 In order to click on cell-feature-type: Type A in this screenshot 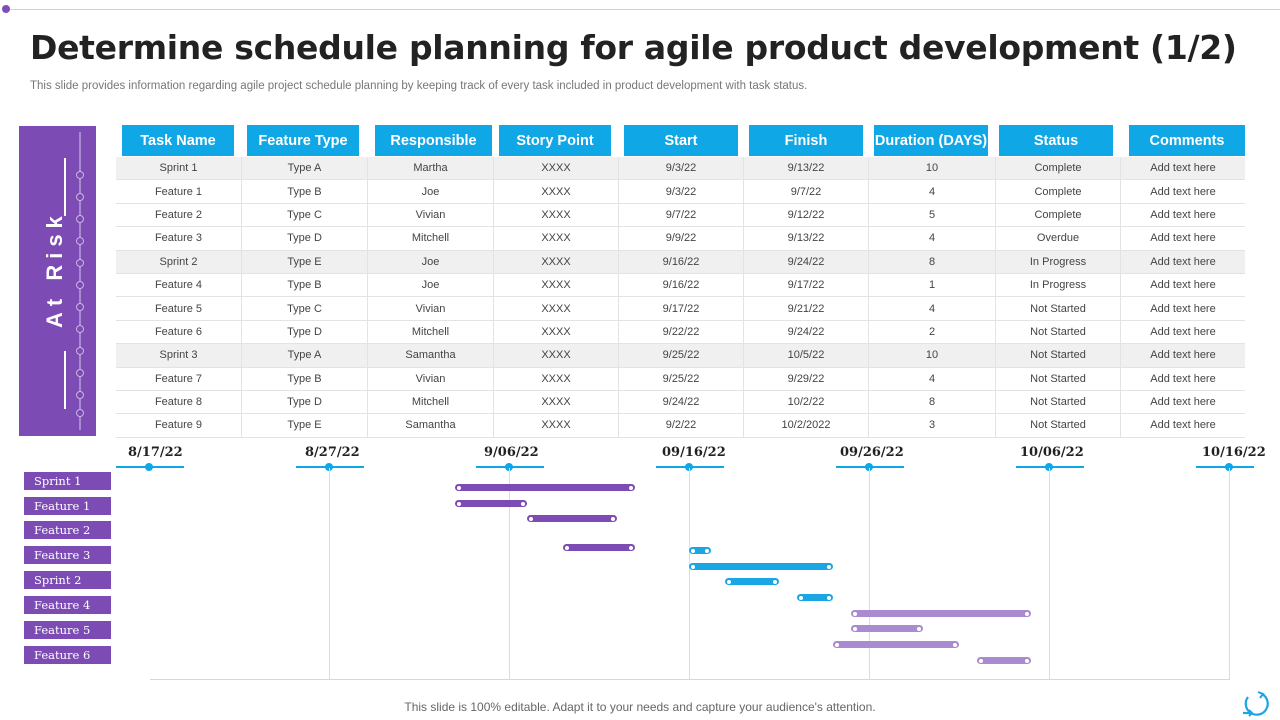, I will do `click(304, 168)`.